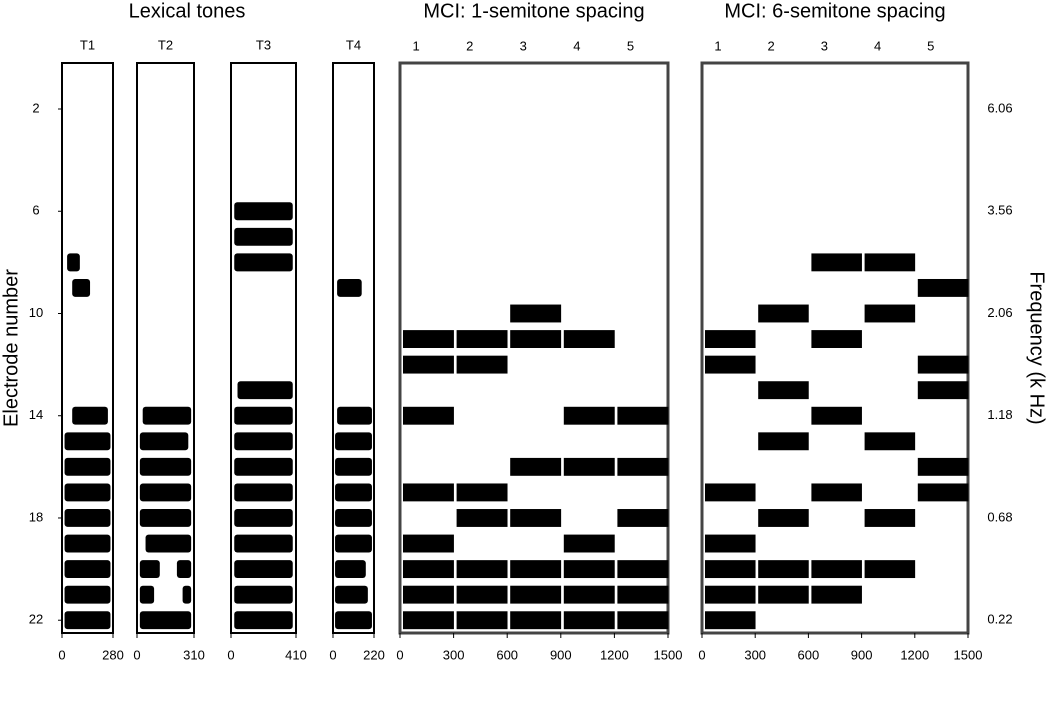  What do you see at coordinates (263, 44) in the screenshot?
I see `panel-title: T3` at bounding box center [263, 44].